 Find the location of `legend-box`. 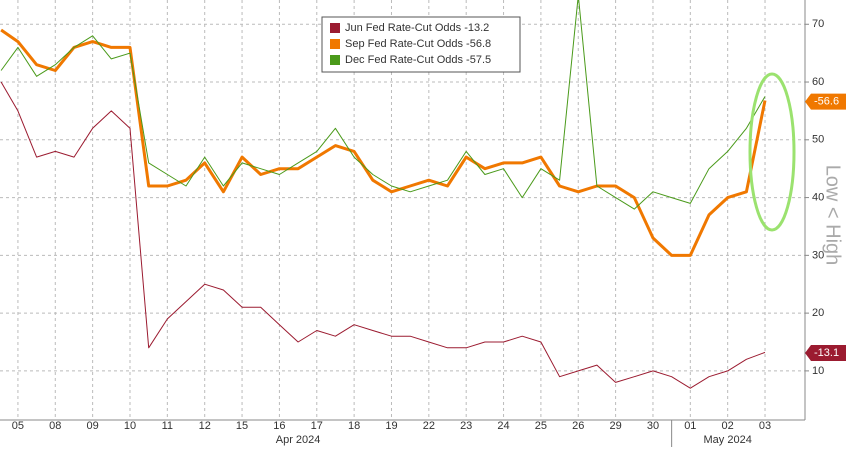

legend-box is located at coordinates (421, 44).